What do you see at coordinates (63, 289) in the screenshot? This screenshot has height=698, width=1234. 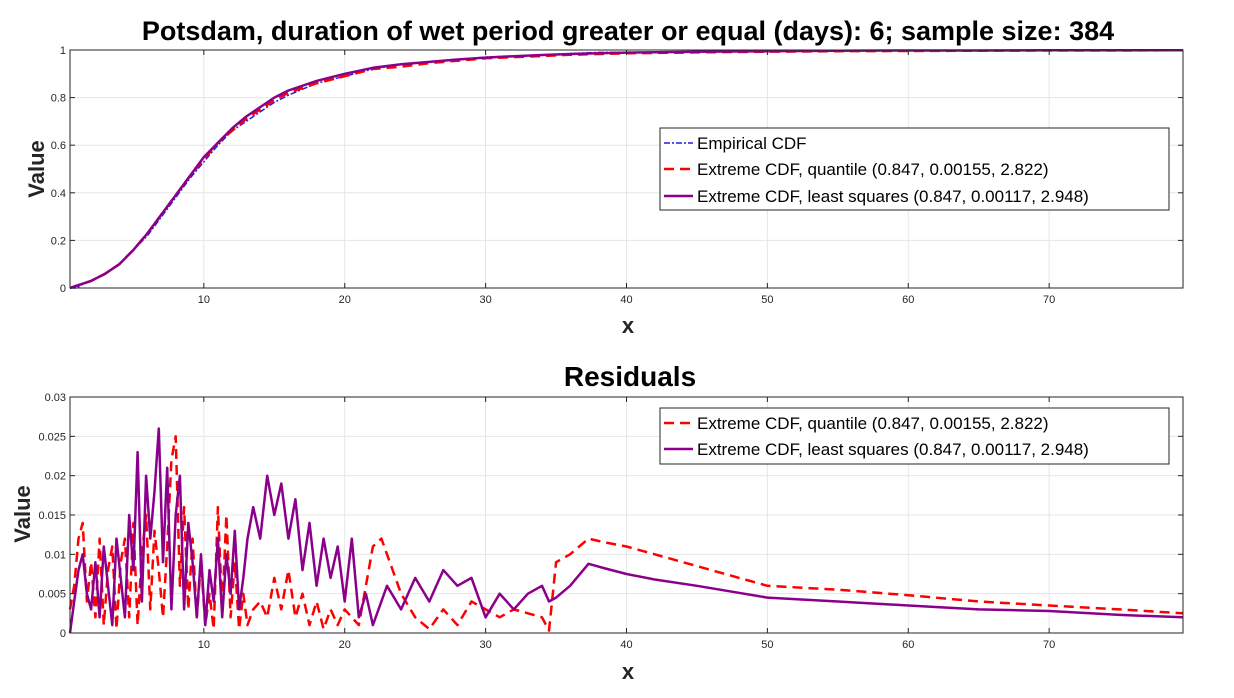 I see `chart-1-y-tick-label: 0` at bounding box center [63, 289].